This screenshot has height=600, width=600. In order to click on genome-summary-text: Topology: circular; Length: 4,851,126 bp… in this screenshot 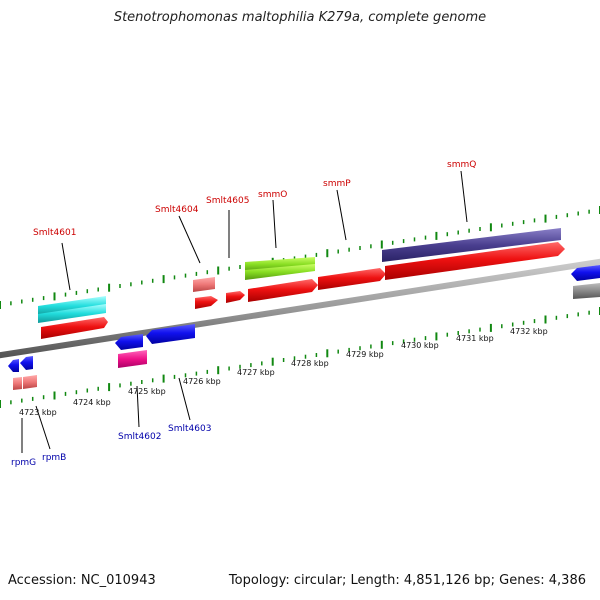, I will do `click(407, 580)`.